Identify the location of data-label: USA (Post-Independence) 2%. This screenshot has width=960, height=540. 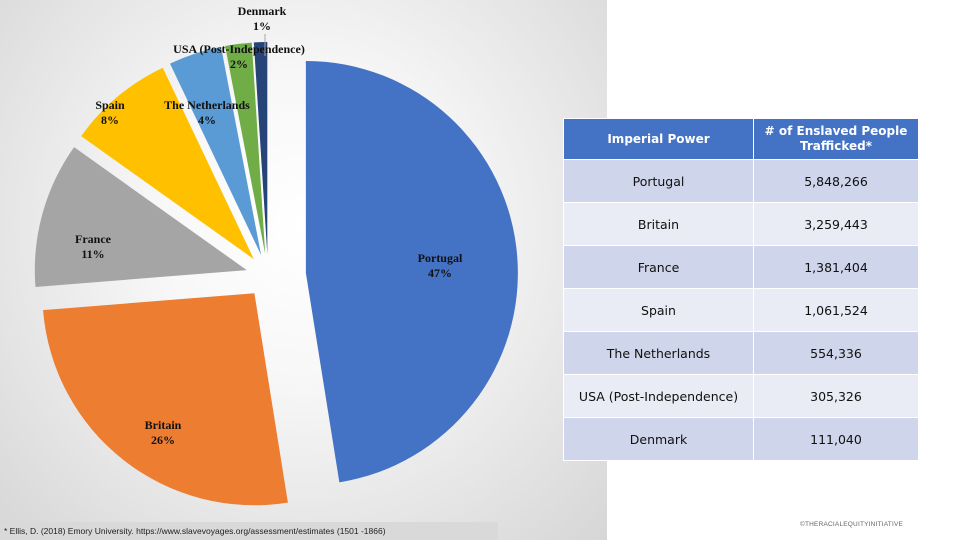
(239, 56).